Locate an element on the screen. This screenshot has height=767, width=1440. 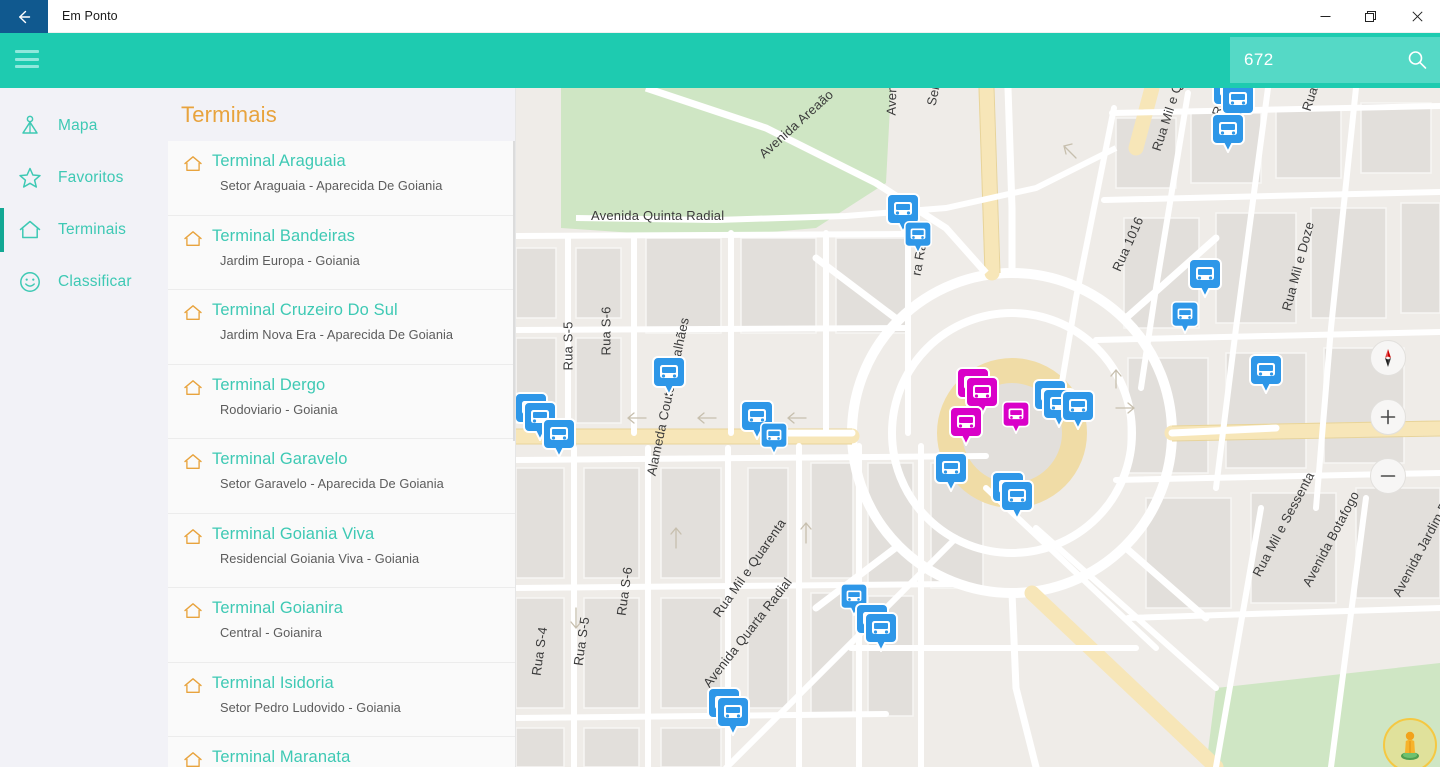
terminal-name: Terminal Garavelo is located at coordinates (280, 459).